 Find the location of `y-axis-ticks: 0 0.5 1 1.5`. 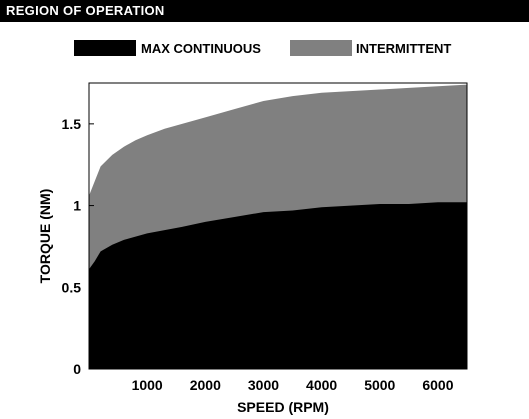

y-axis-ticks: 0 0.5 1 1.5 is located at coordinates (78, 246).